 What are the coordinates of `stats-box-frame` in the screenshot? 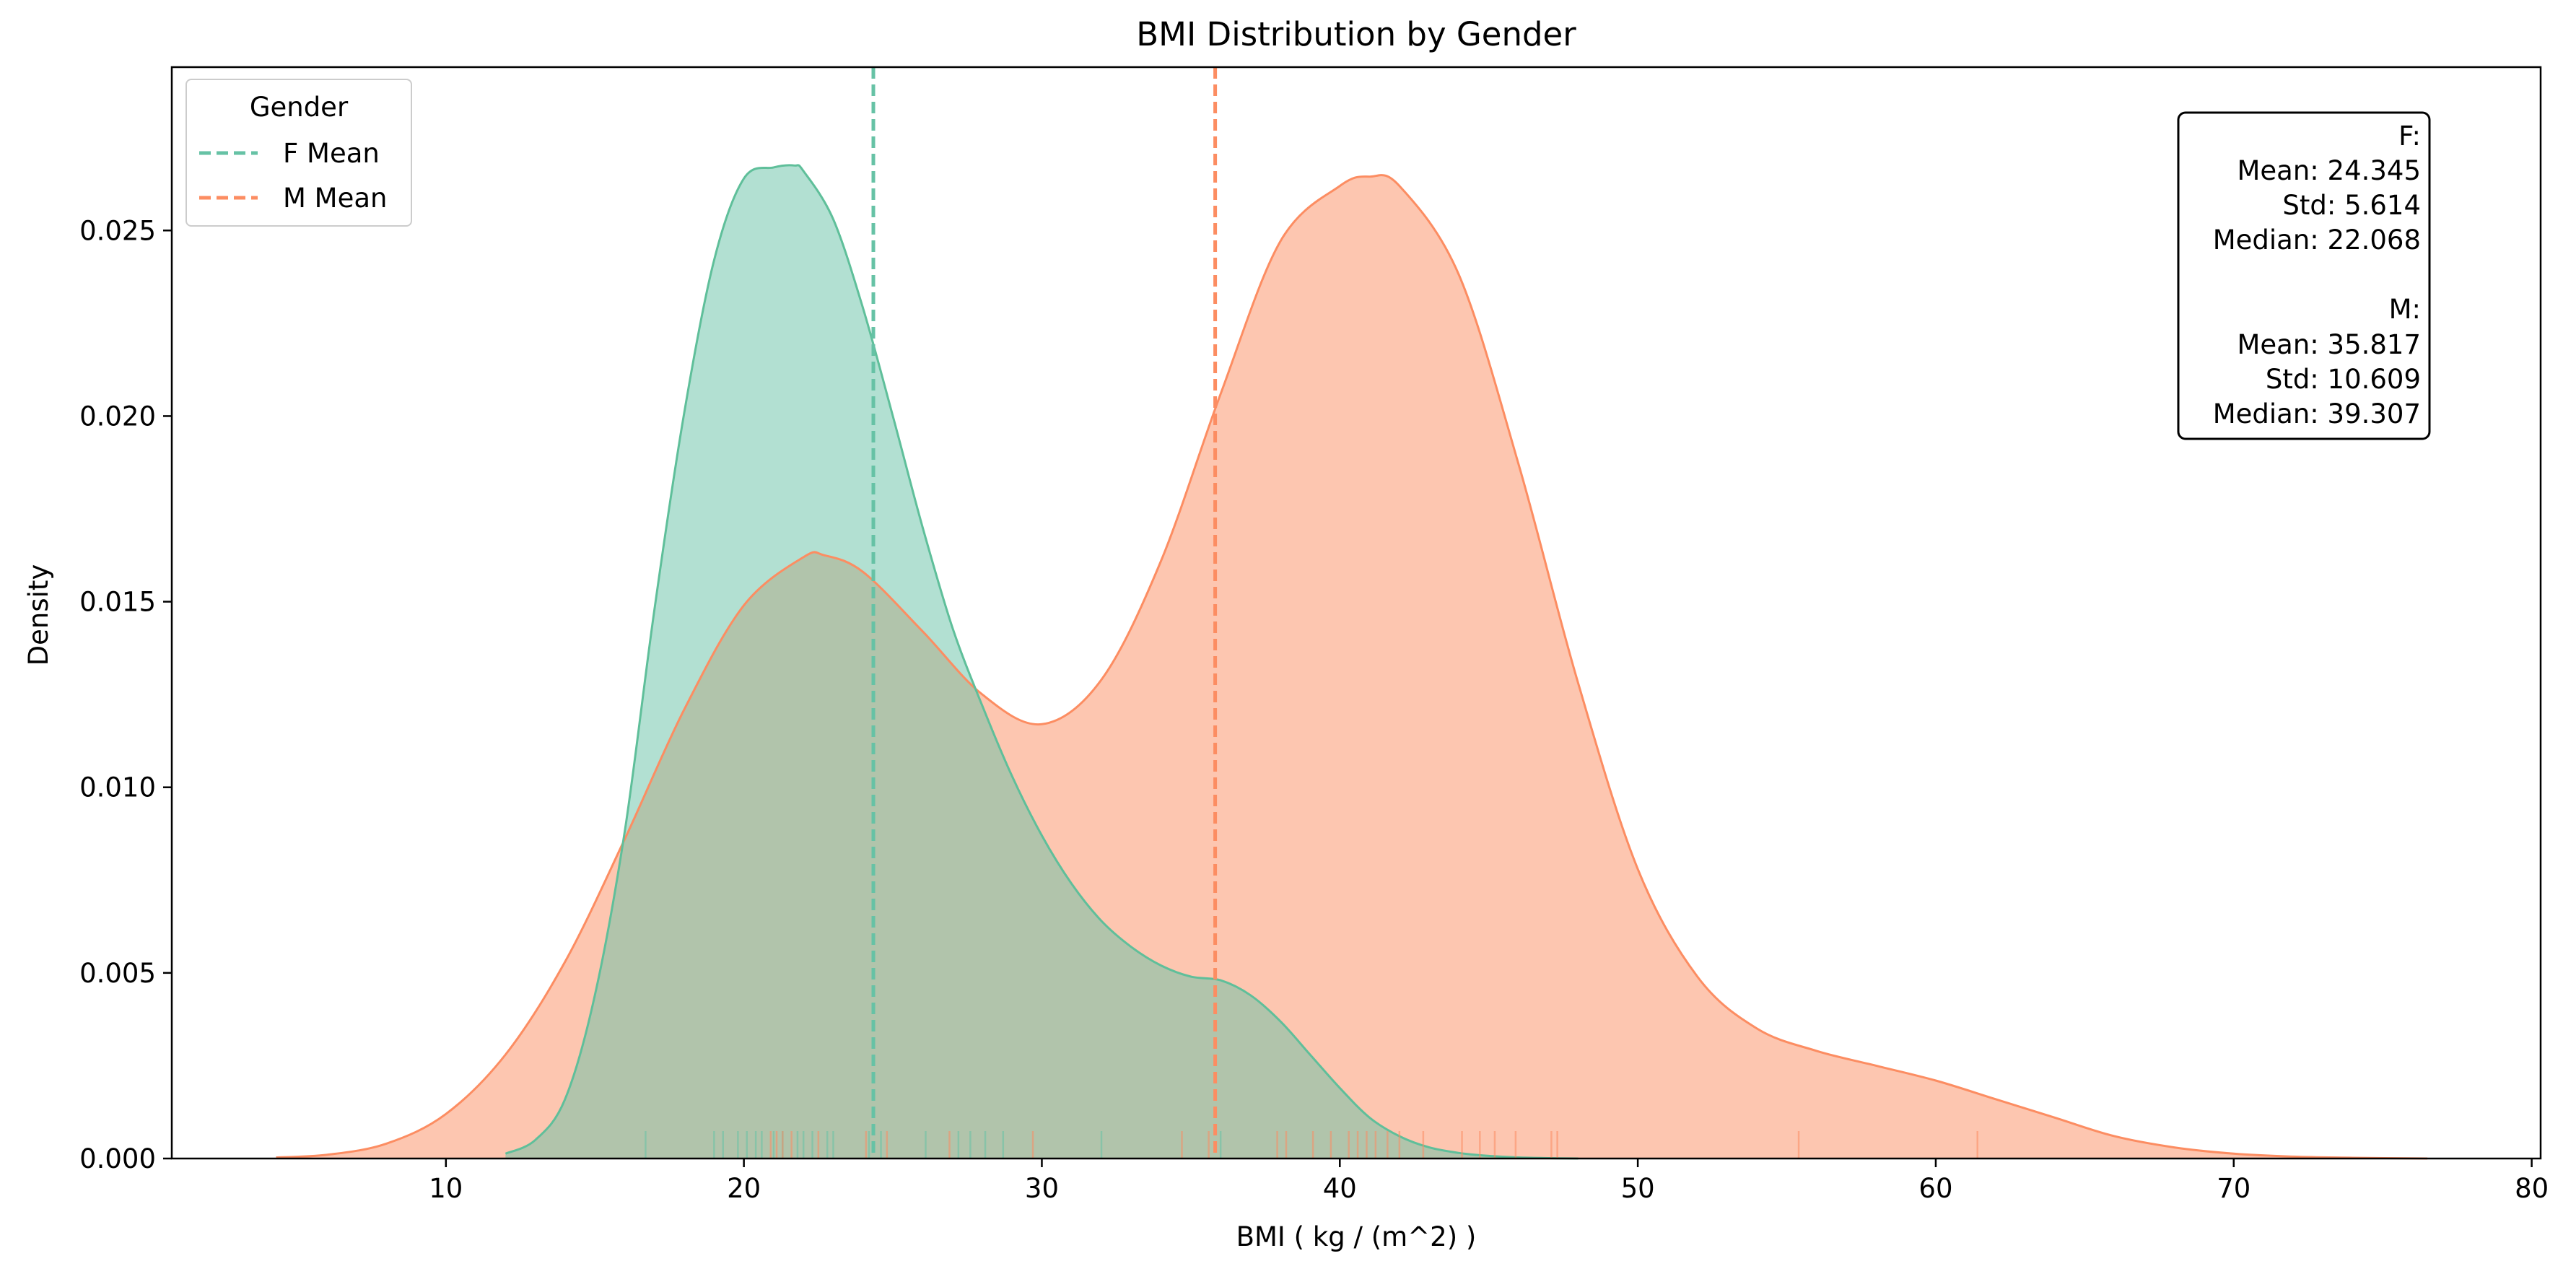 It's located at (2304, 275).